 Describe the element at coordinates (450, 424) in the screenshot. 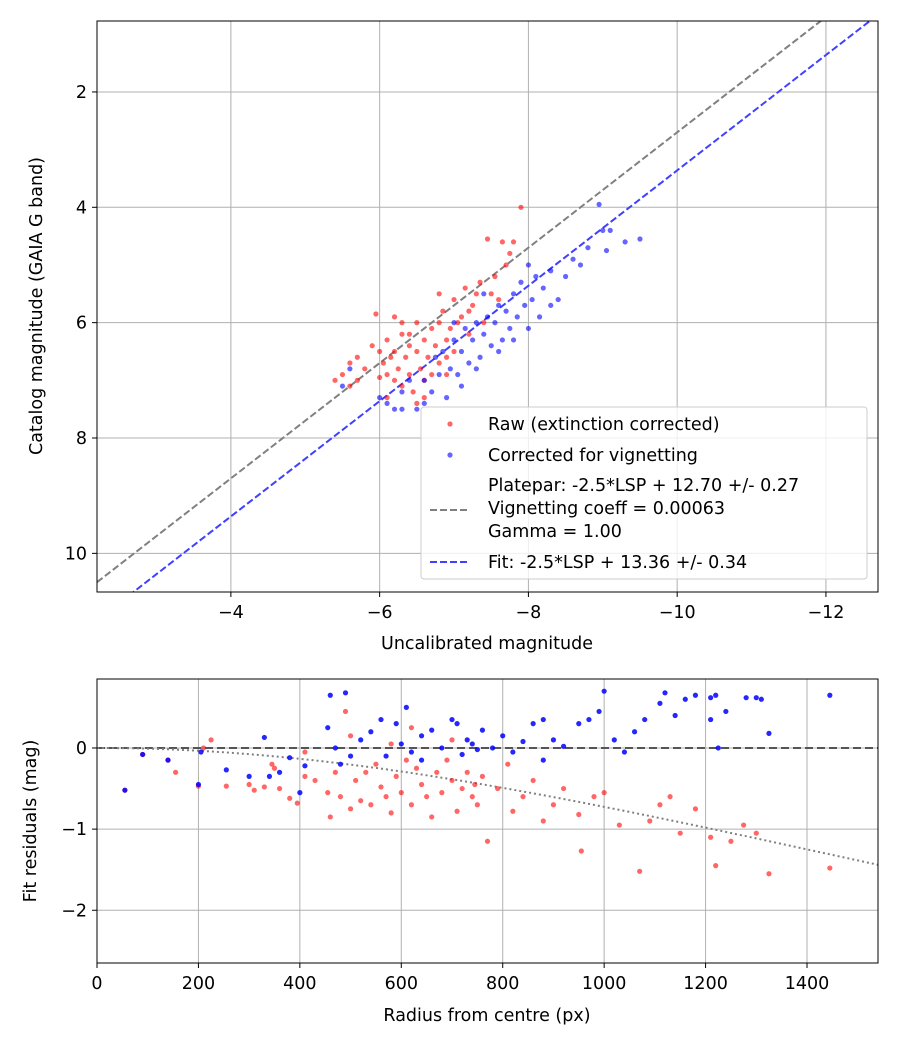

I see `legend-raw-marker` at that location.